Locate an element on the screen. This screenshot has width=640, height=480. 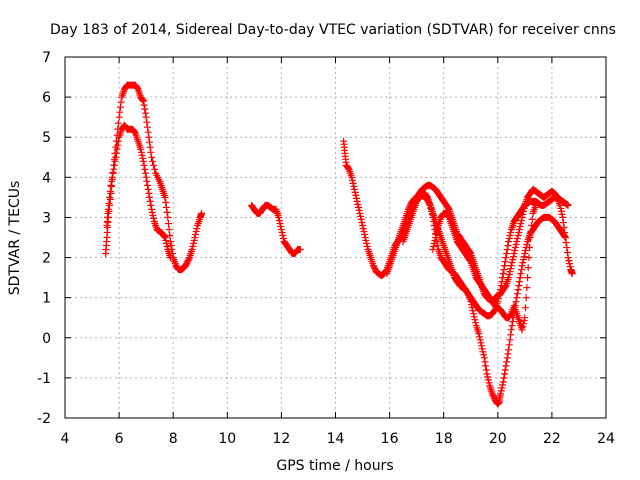
x-tick-label: 4 is located at coordinates (65, 439).